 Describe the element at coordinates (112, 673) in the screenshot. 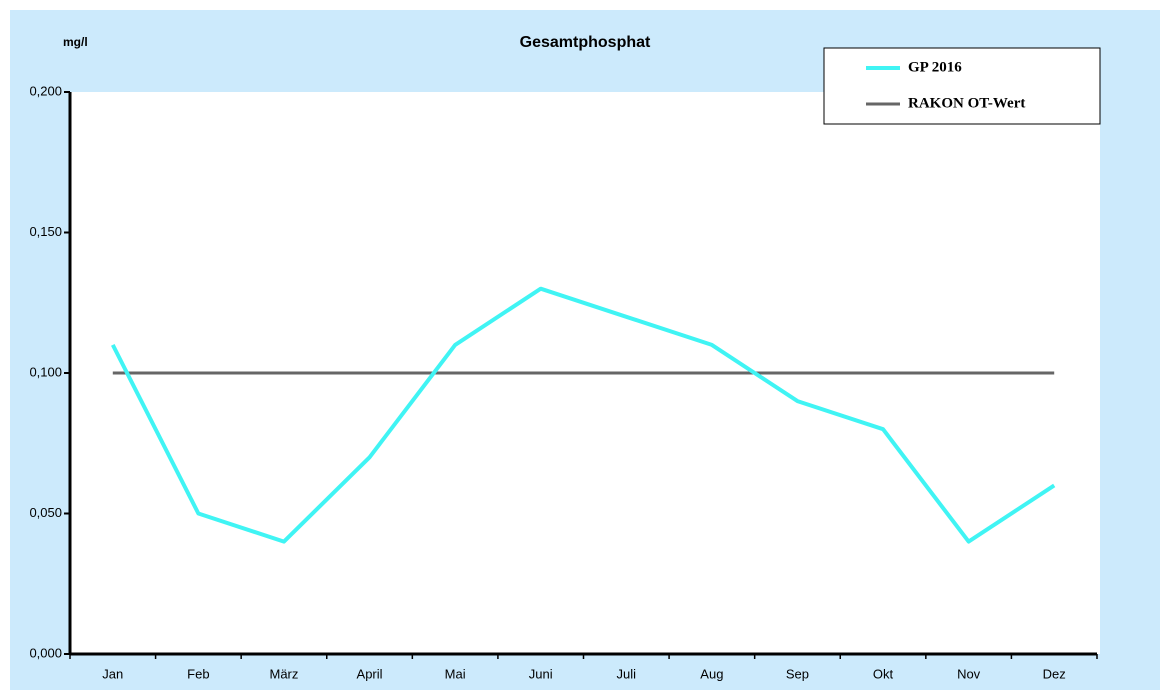

I see `x-tick-label: Jan` at that location.